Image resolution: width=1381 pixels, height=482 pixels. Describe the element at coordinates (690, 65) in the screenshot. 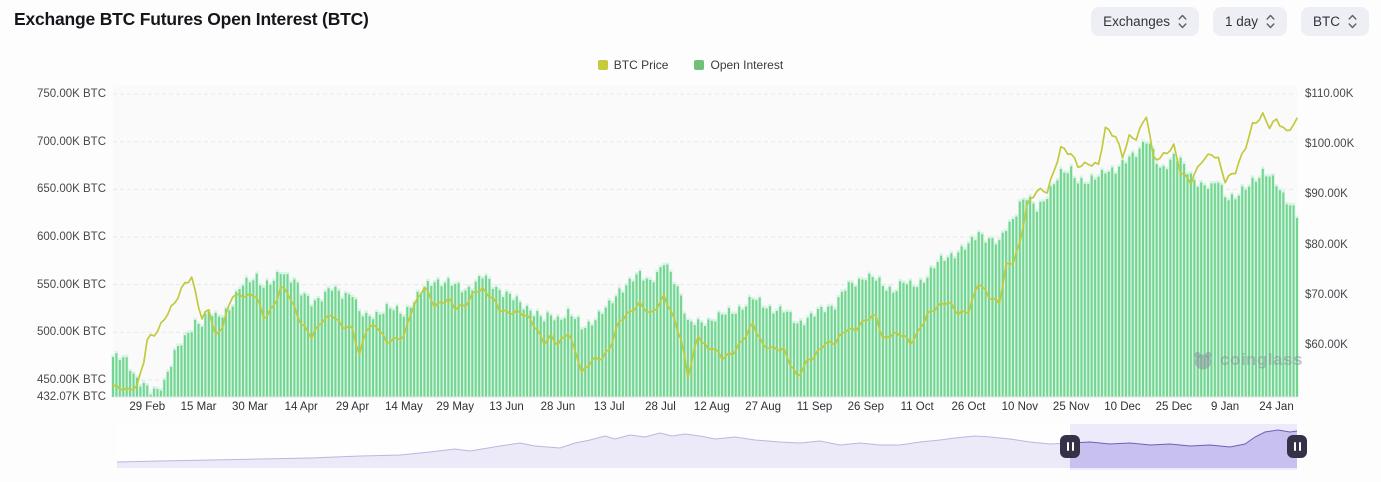

I see `legend: BTC Price Open Interest` at that location.